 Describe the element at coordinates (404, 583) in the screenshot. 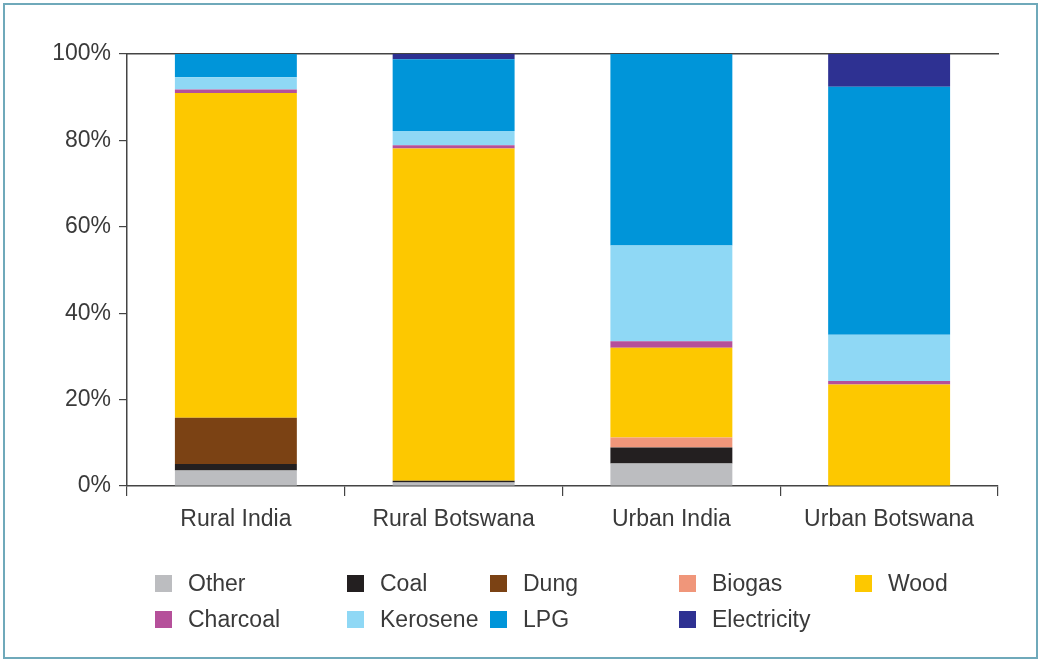

I see `legend-label: Coal` at that location.